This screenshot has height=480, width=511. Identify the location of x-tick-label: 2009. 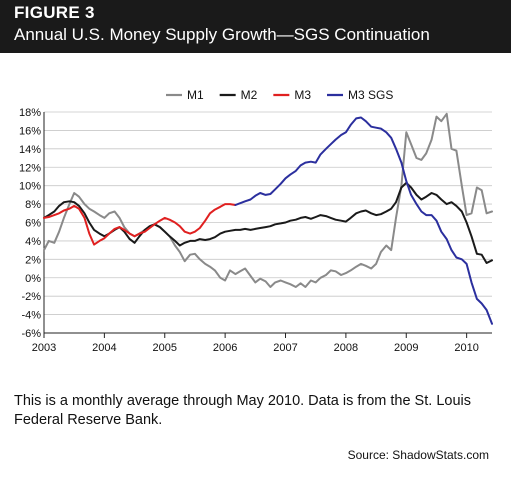
(406, 348).